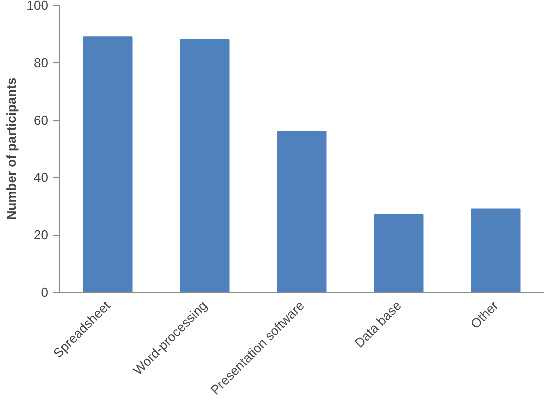  Describe the element at coordinates (41, 120) in the screenshot. I see `y-tick-label: 60` at that location.